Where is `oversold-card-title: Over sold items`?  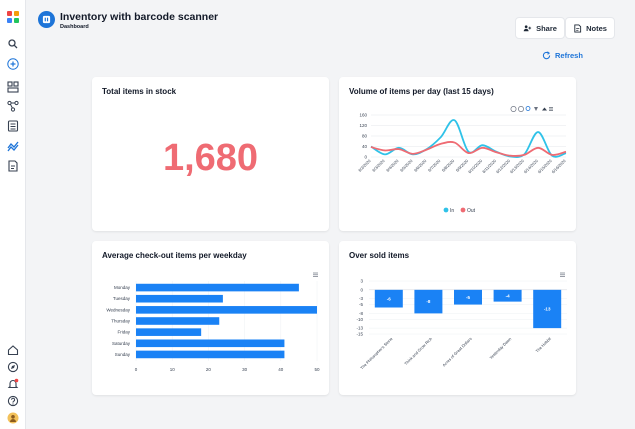 oversold-card-title: Over sold items is located at coordinates (379, 255).